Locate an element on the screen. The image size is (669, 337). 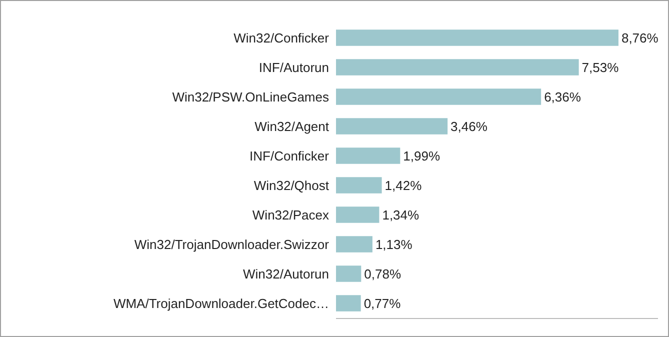
data-label: 1,34% is located at coordinates (401, 214).